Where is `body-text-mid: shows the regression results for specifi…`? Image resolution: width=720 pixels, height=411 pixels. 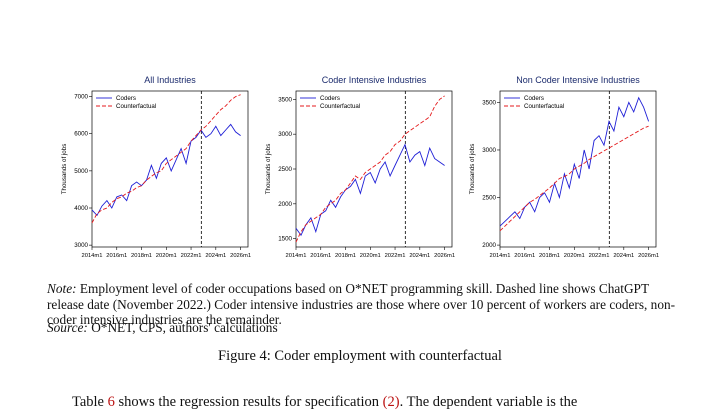
body-text-mid: shows the regression results for specifi… is located at coordinates (249, 402).